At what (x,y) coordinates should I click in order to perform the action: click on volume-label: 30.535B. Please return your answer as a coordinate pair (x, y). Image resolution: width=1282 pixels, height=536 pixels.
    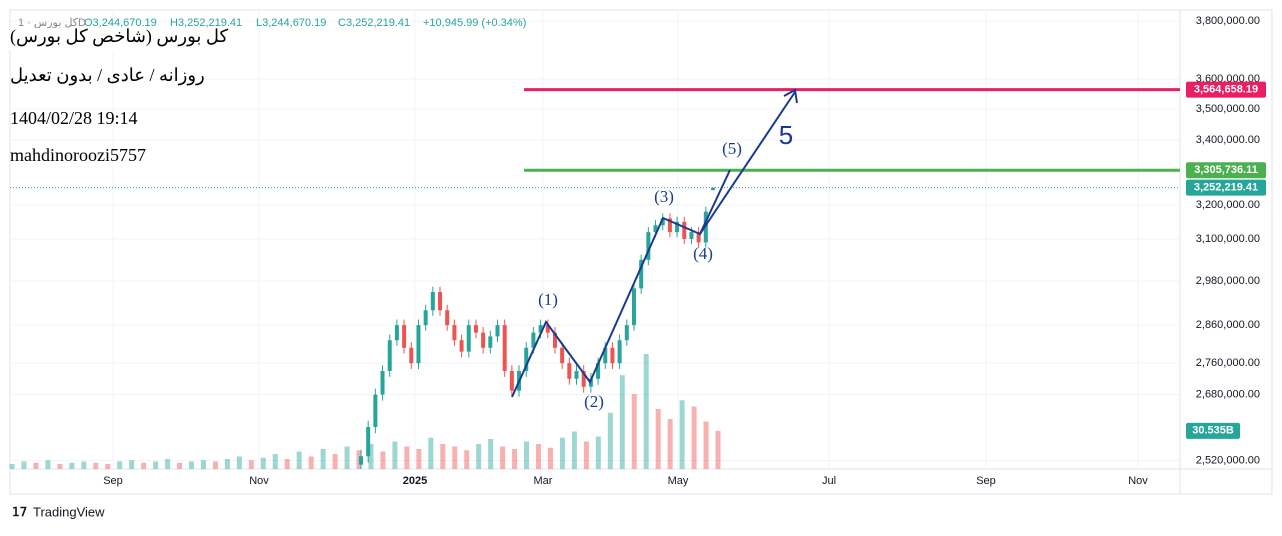
    Looking at the image, I should click on (1213, 431).